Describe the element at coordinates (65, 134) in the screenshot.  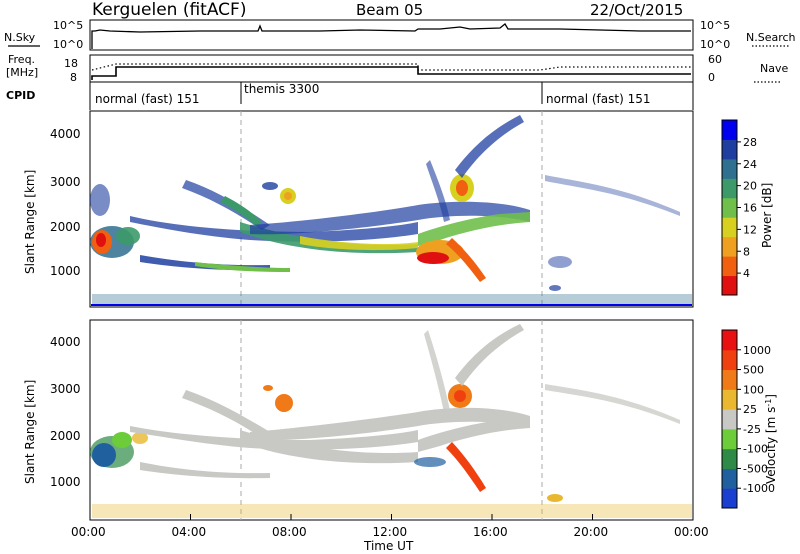
I see `power-ytick-4000: 4000` at that location.